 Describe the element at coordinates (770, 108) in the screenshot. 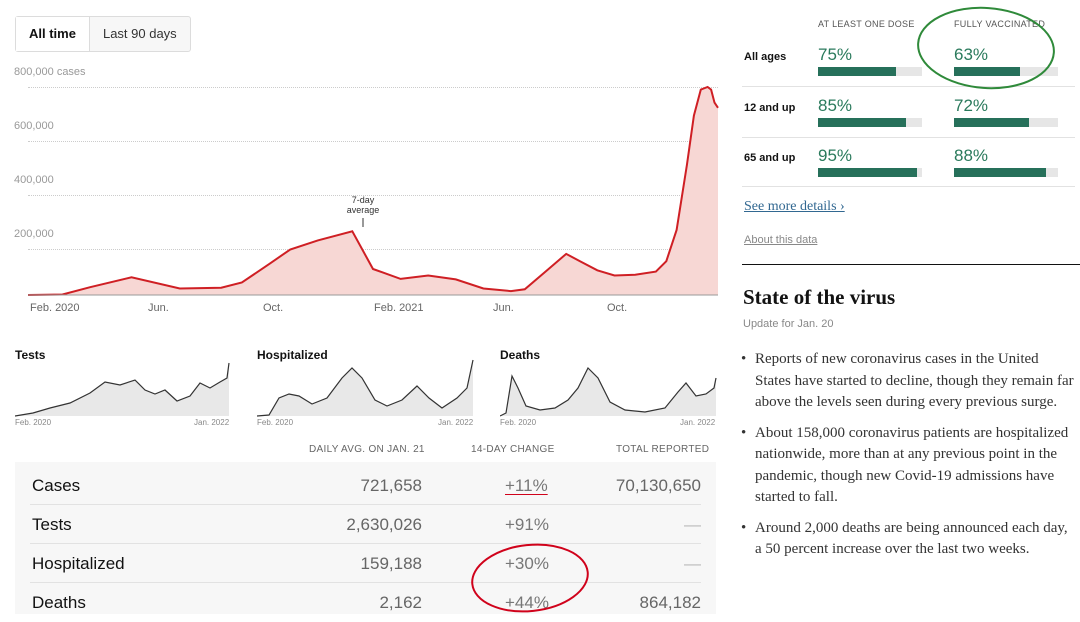

I see `vacc-row-label: 12 and up` at that location.